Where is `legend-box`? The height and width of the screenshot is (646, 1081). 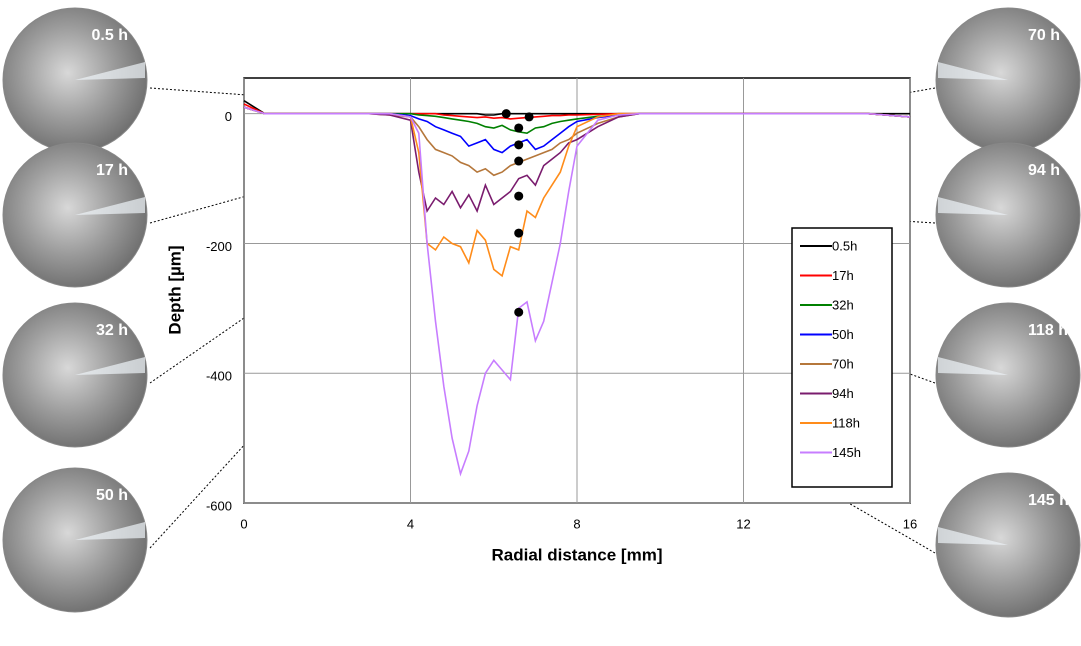
legend-box is located at coordinates (842, 357).